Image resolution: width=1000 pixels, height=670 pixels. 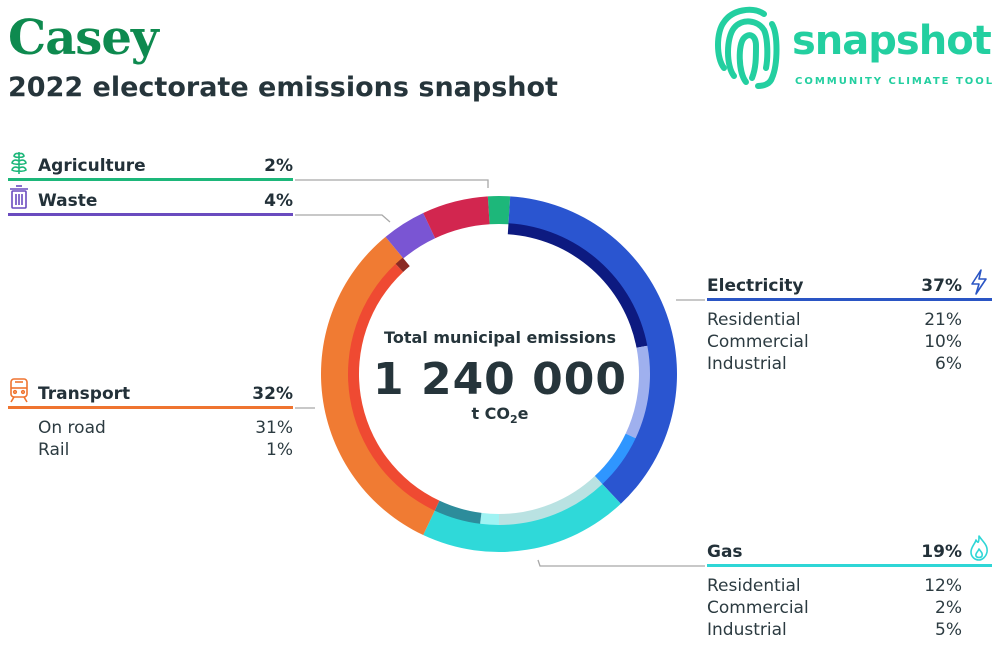 What do you see at coordinates (500, 379) in the screenshot?
I see `total-value: 1 240 000` at bounding box center [500, 379].